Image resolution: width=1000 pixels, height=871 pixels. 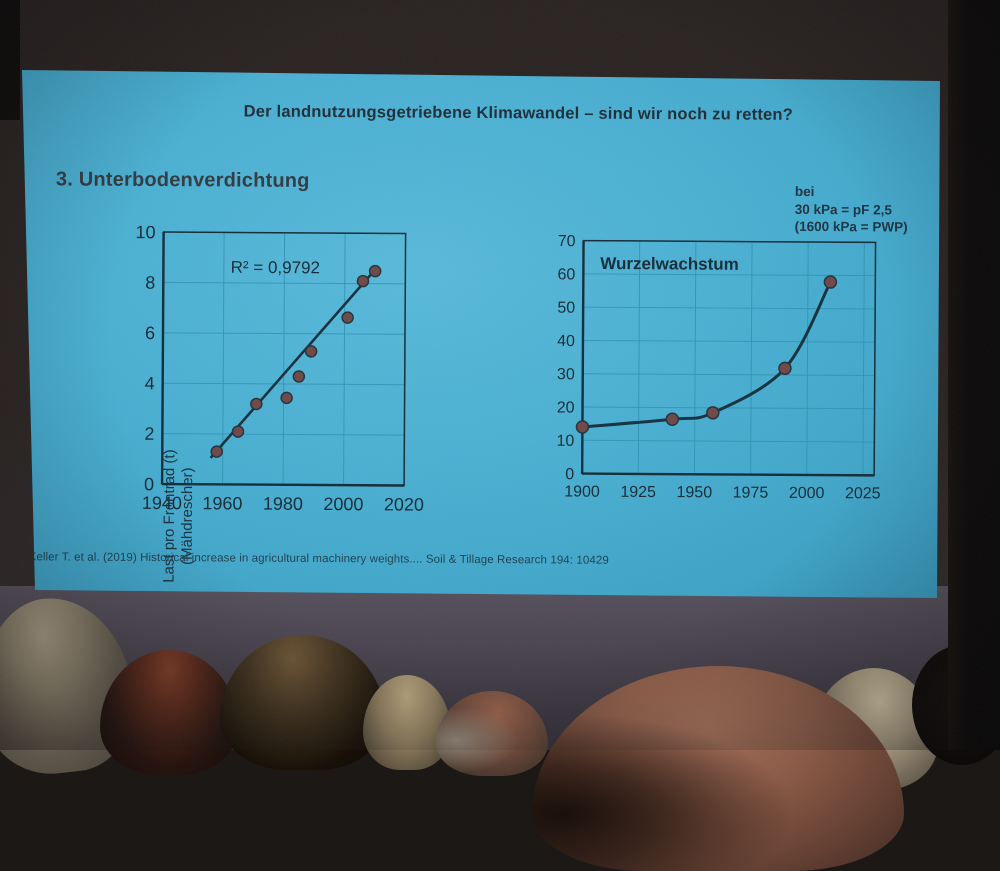 I want to click on svg-text: 1975, so click(x=751, y=493).